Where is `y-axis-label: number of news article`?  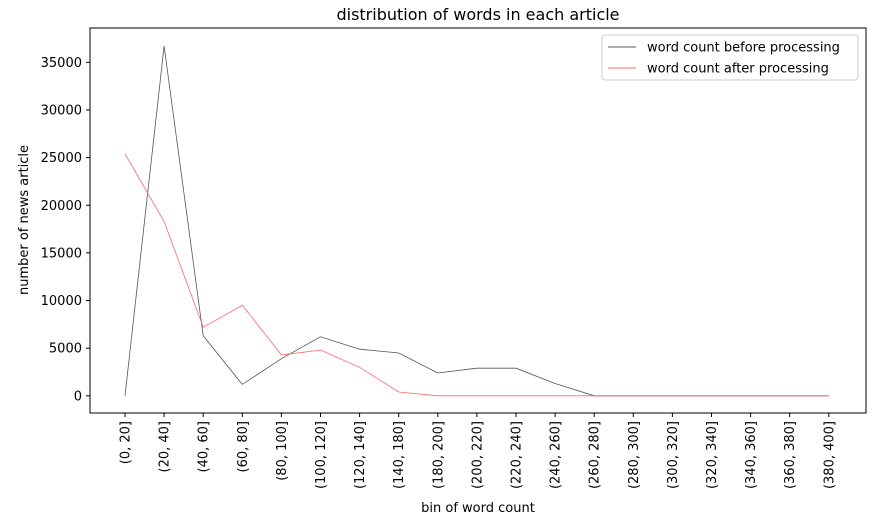 y-axis-label: number of news article is located at coordinates (24, 220).